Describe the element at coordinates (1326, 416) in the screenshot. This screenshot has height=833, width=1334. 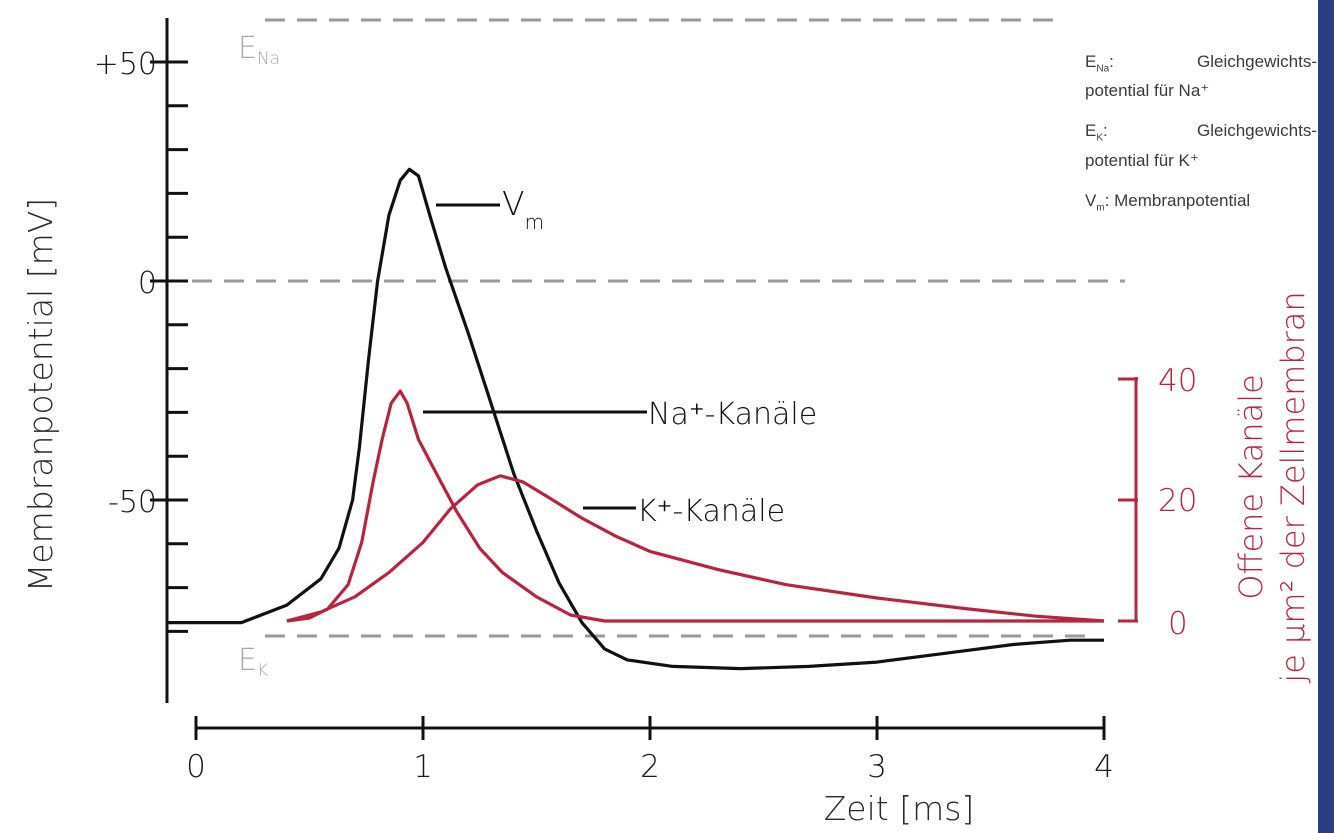
I see `frame-edge-bar` at that location.